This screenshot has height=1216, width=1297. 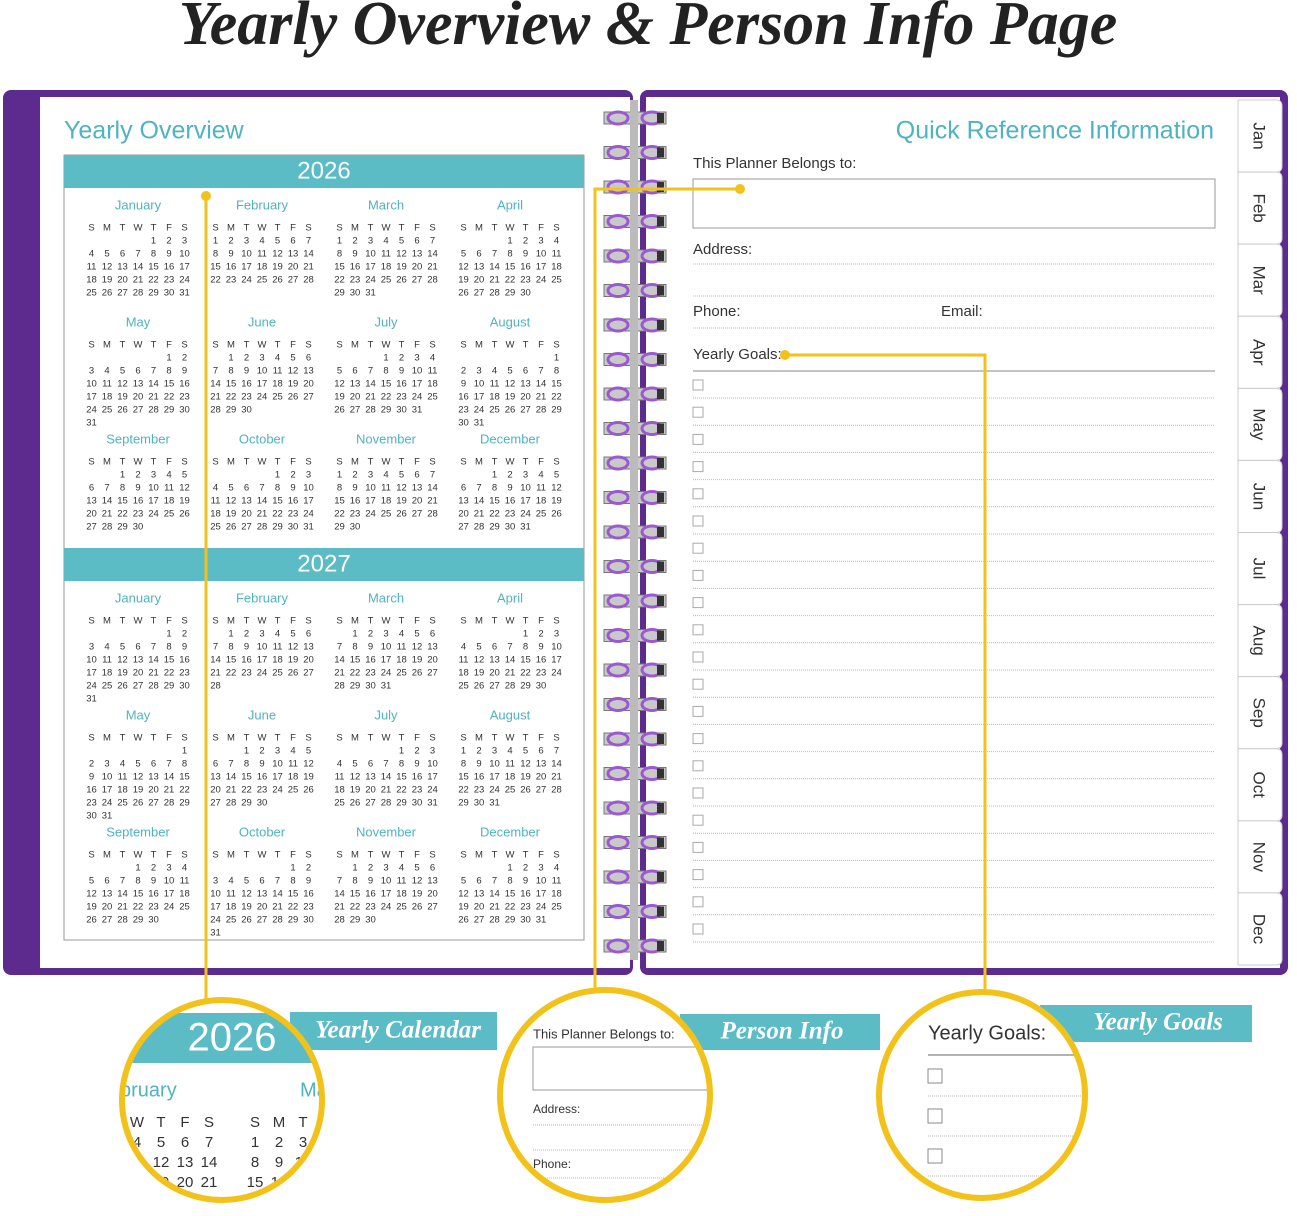 I want to click on tabs: Jan Feb Mar Apr May Jun Jul Aug Sep Oct Nov Dec, so click(x=1260, y=532).